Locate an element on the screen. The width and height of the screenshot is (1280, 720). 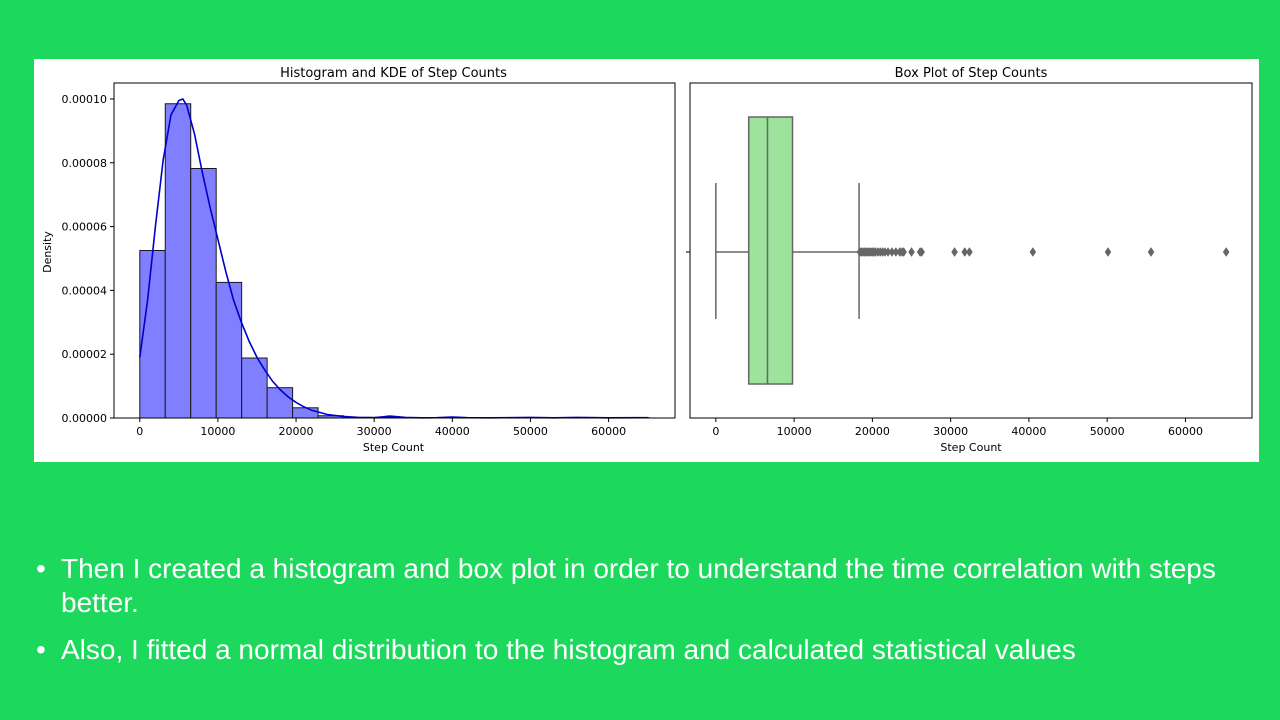
histogram-title: Histogram and KDE of Step Counts is located at coordinates (393, 73).